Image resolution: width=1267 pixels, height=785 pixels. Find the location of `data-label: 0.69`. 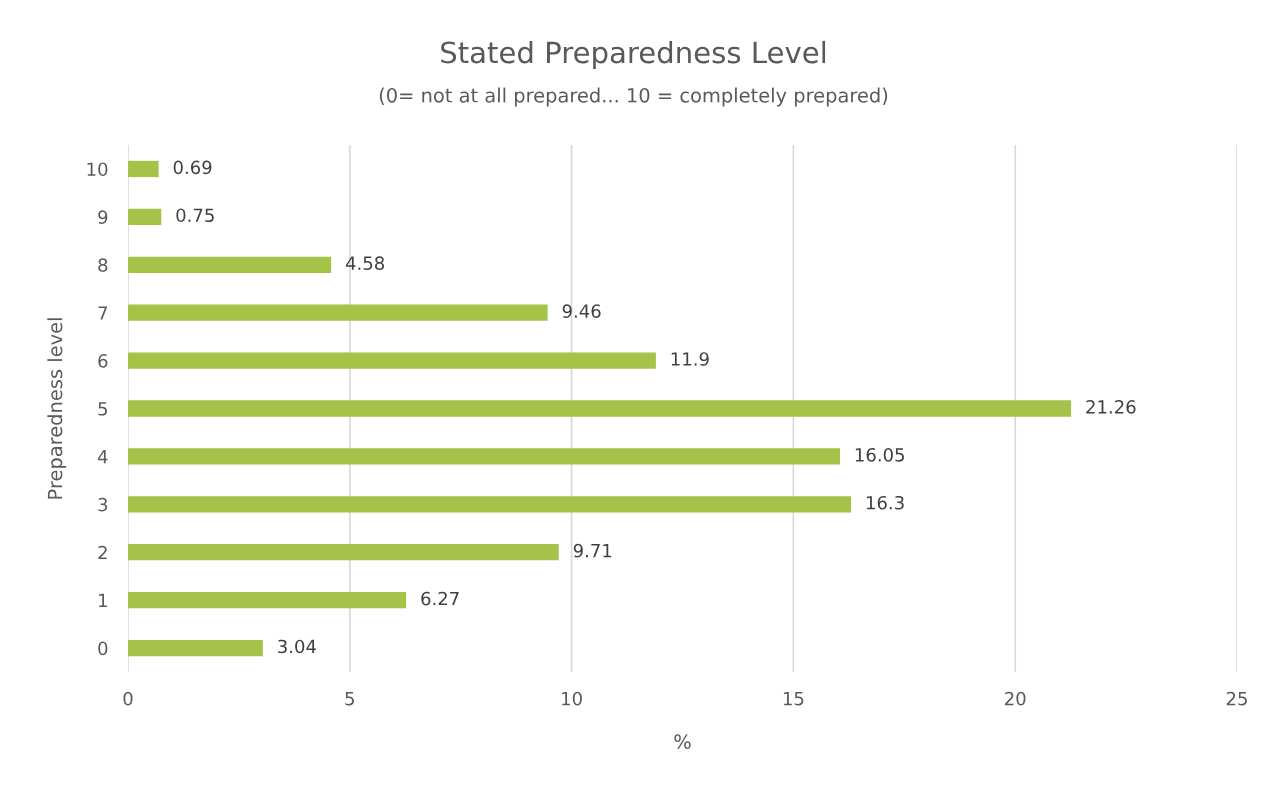

data-label: 0.69 is located at coordinates (192, 167).